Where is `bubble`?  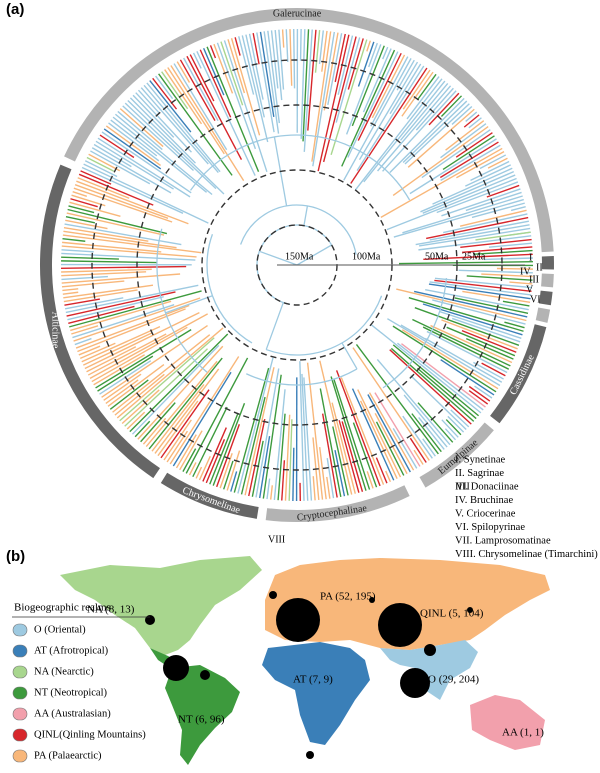 bubble is located at coordinates (430, 650).